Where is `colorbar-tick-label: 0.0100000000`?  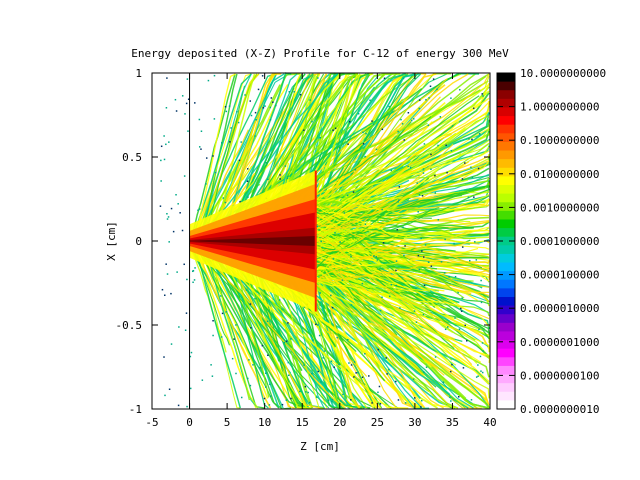 colorbar-tick-label: 0.0100000000 is located at coordinates (559, 174).